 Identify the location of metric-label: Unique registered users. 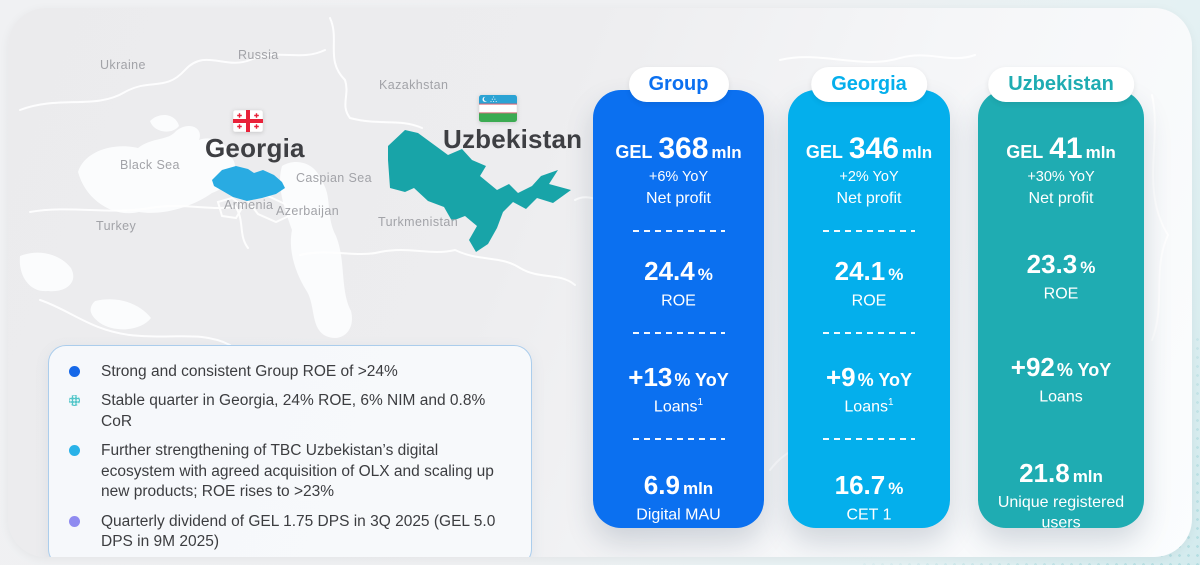
(1061, 512).